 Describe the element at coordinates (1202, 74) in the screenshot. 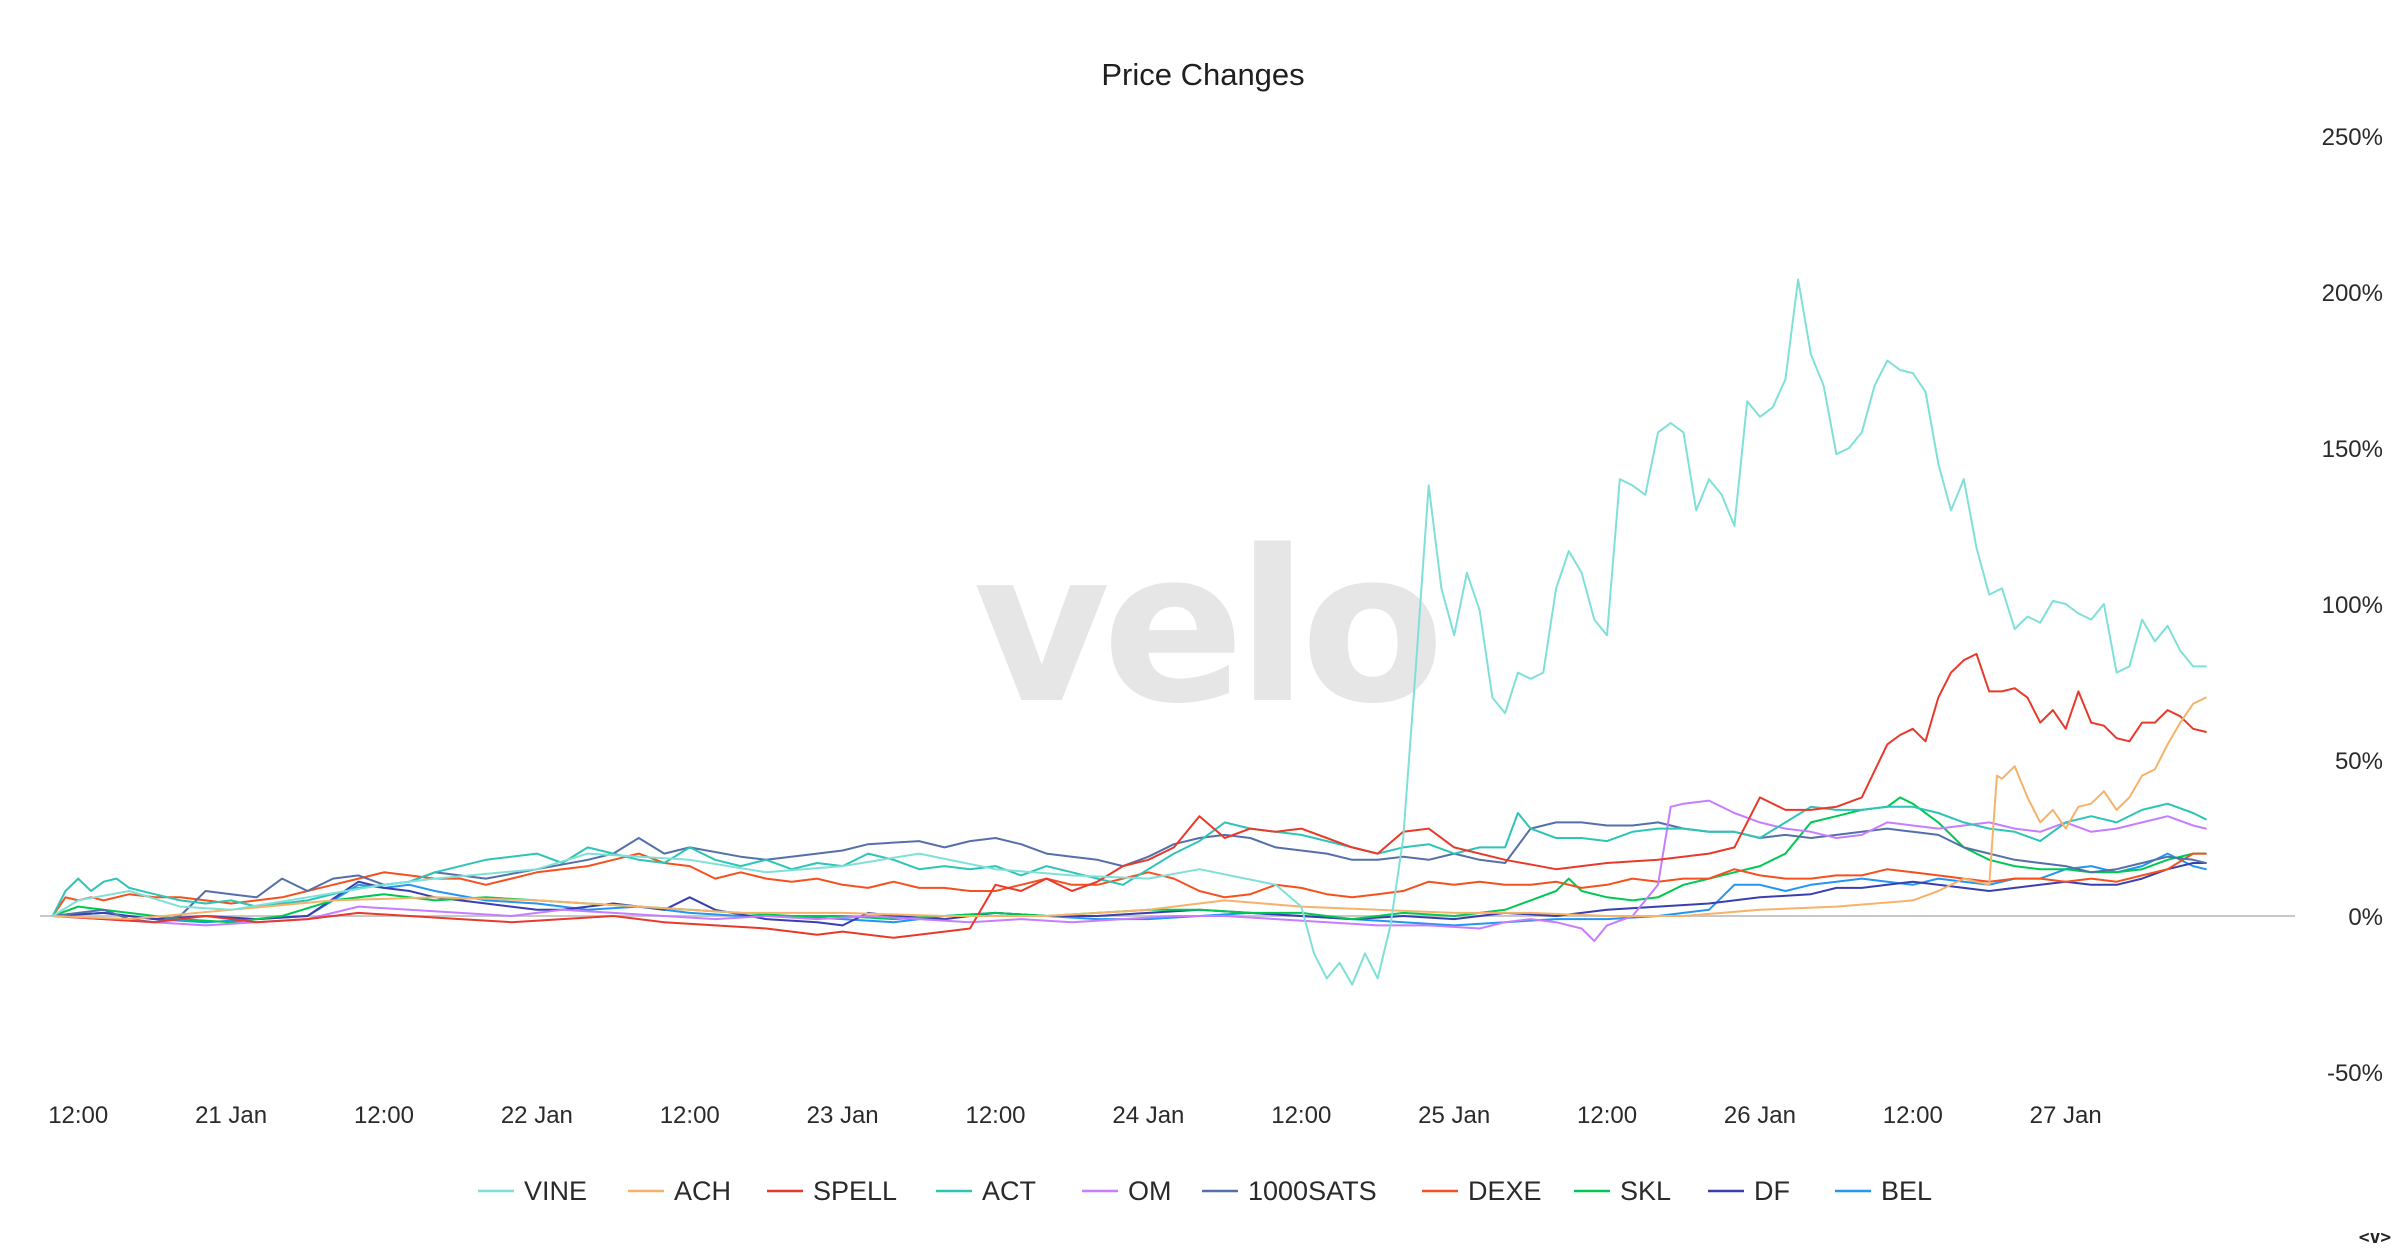

I see `chart-title: Price Changes` at that location.